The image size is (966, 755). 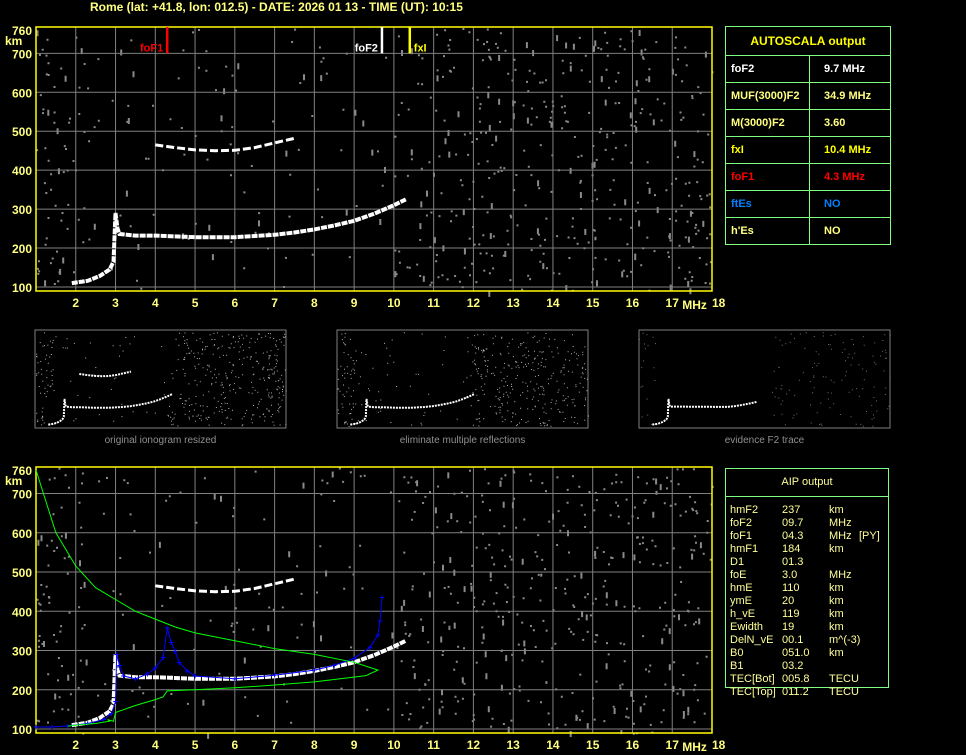 What do you see at coordinates (791, 588) in the screenshot?
I see `aip-value: 110` at bounding box center [791, 588].